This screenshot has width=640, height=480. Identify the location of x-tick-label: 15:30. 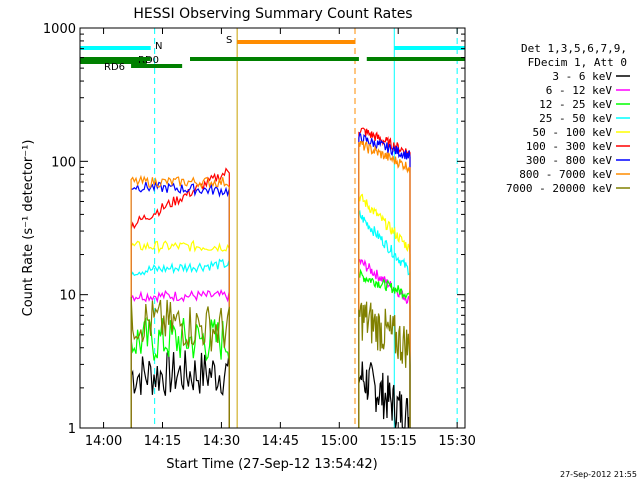
(456, 441).